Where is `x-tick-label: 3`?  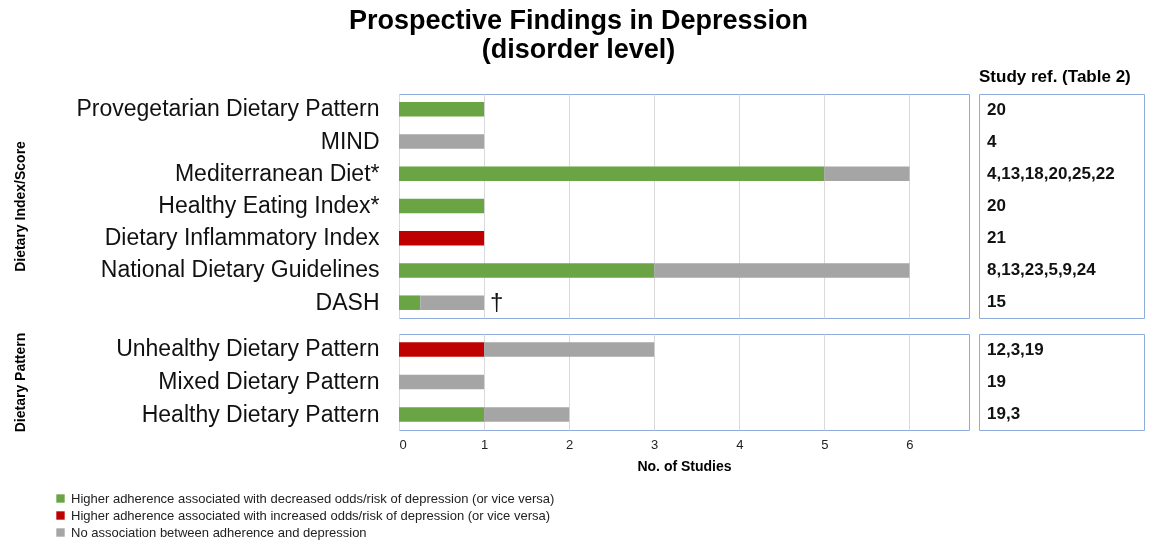 x-tick-label: 3 is located at coordinates (655, 444).